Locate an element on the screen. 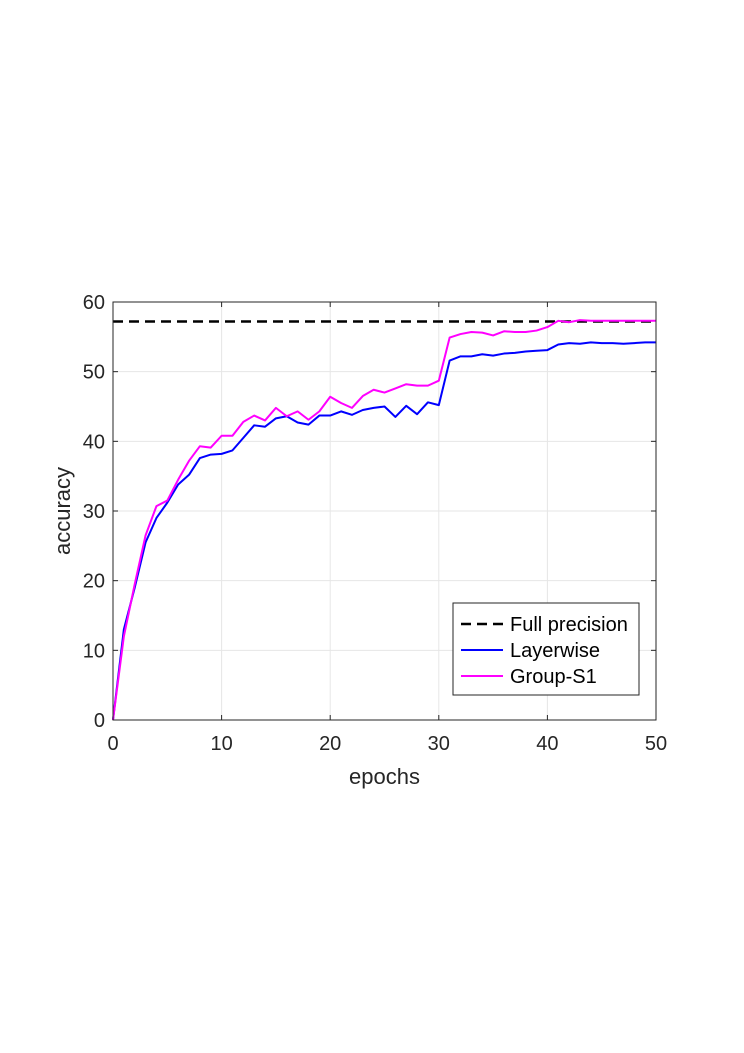 This screenshot has height=1053, width=744. y-tick-label: 40 is located at coordinates (94, 442).